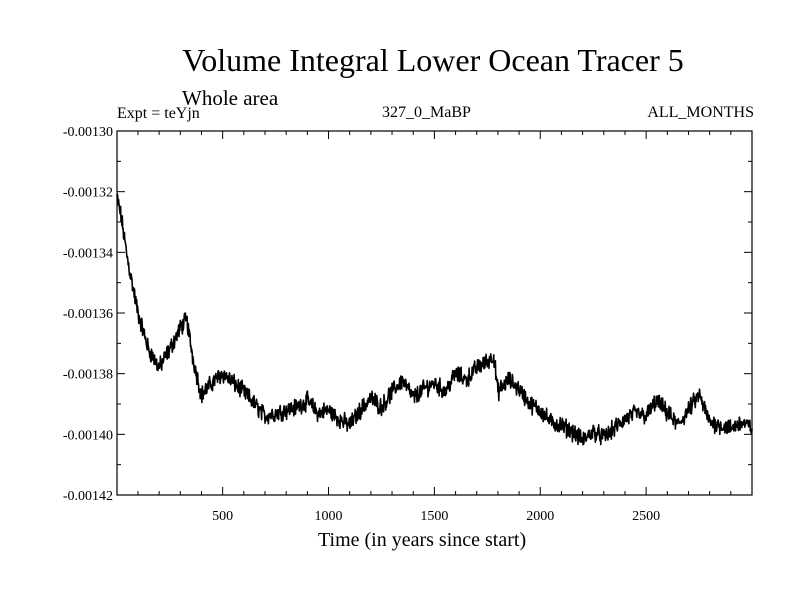 The width and height of the screenshot is (800, 600). What do you see at coordinates (434, 516) in the screenshot?
I see `x-tick-label: 1500` at bounding box center [434, 516].